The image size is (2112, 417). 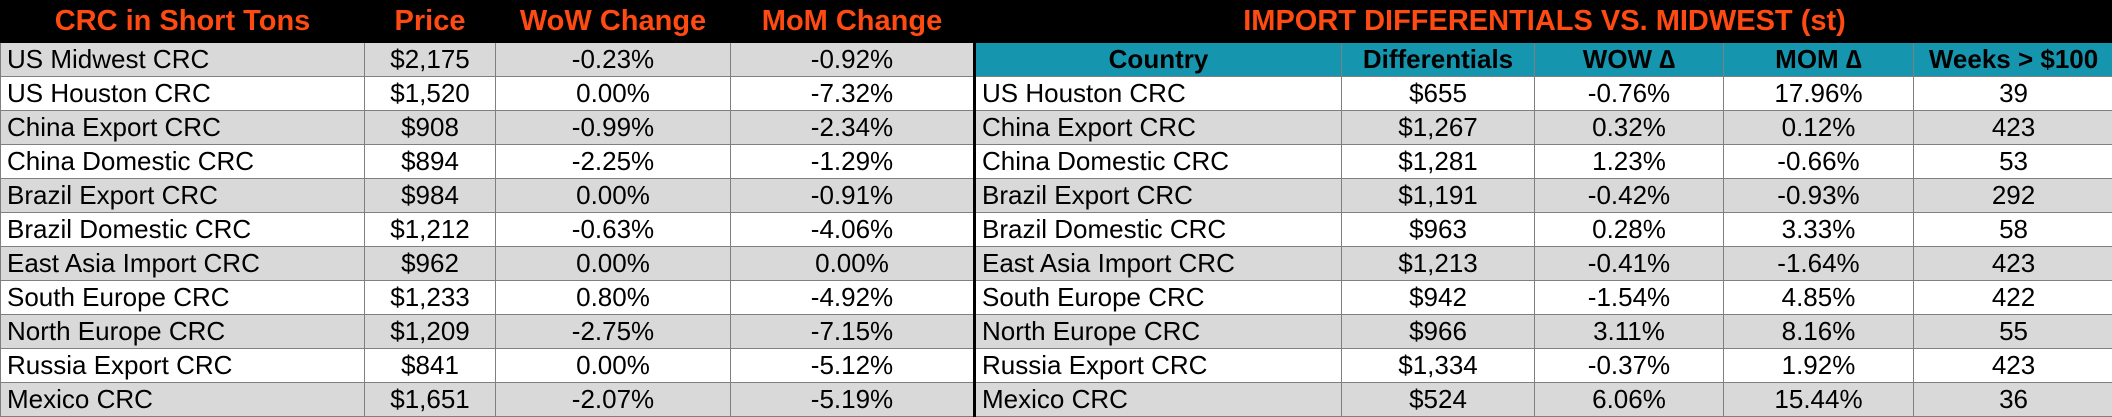 I want to click on table-row: Brazil Domestic CRC $1,212 -0.63% -4.06%, so click(x=487, y=229).